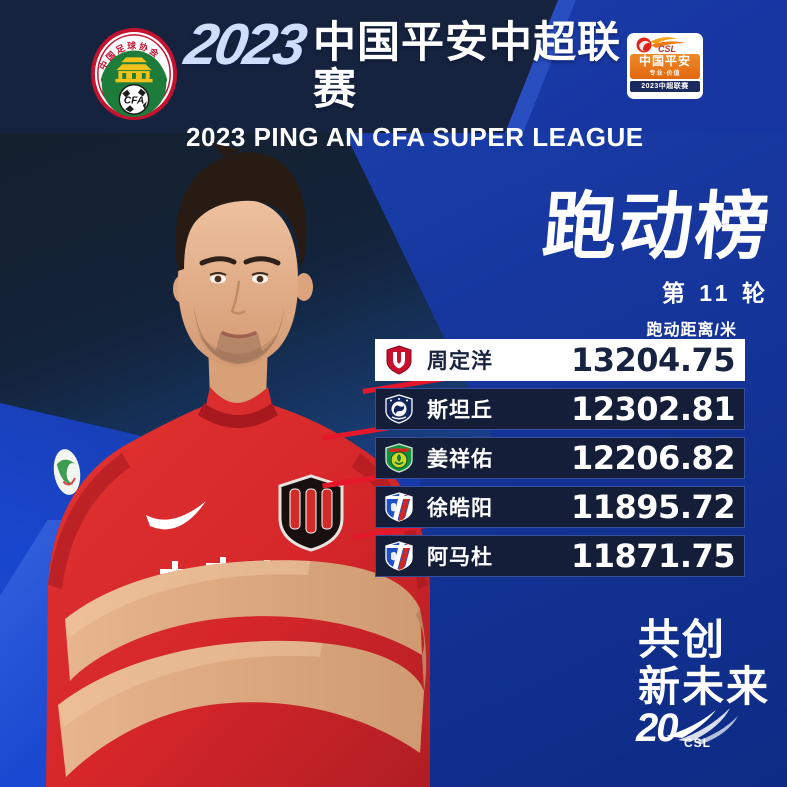 Image resolution: width=787 pixels, height=787 pixels. Describe the element at coordinates (460, 361) in the screenshot. I see `player-name: 周定洋` at that location.